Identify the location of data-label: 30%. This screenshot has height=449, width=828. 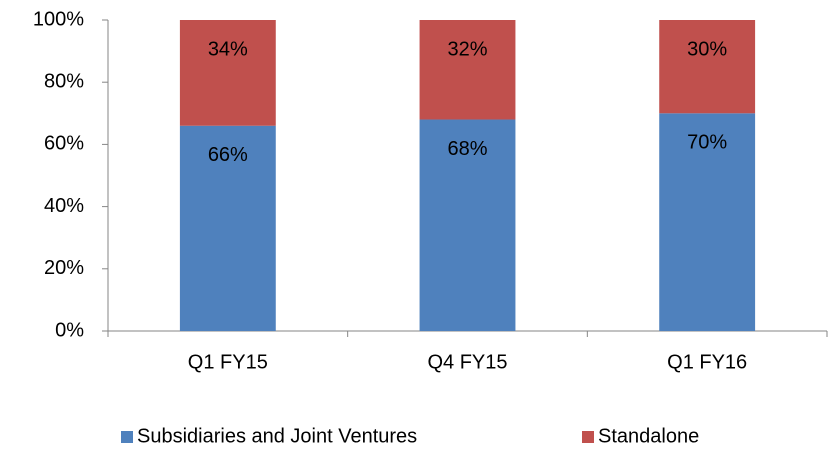
(707, 49).